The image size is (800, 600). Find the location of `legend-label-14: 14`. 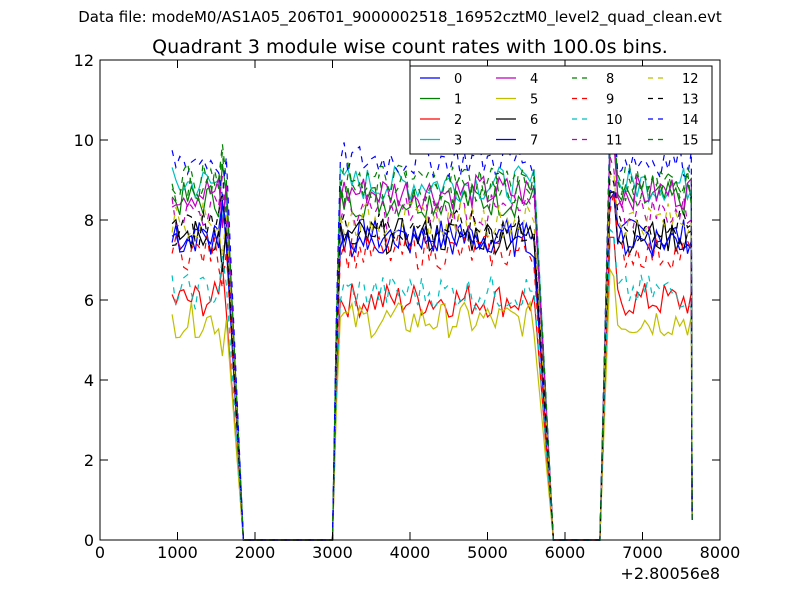

legend-label-14: 14 is located at coordinates (690, 120).